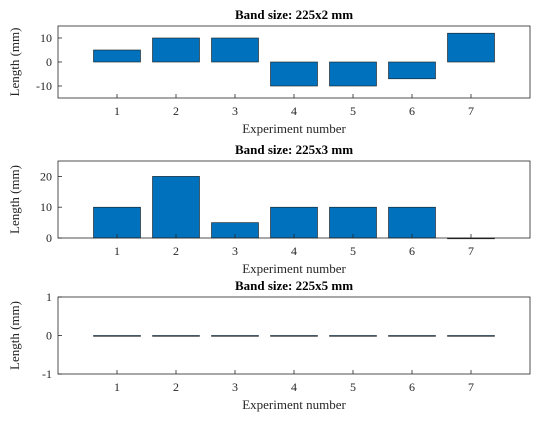 This screenshot has width=550, height=422. What do you see at coordinates (47, 374) in the screenshot?
I see `y-tick-label: -1` at bounding box center [47, 374].